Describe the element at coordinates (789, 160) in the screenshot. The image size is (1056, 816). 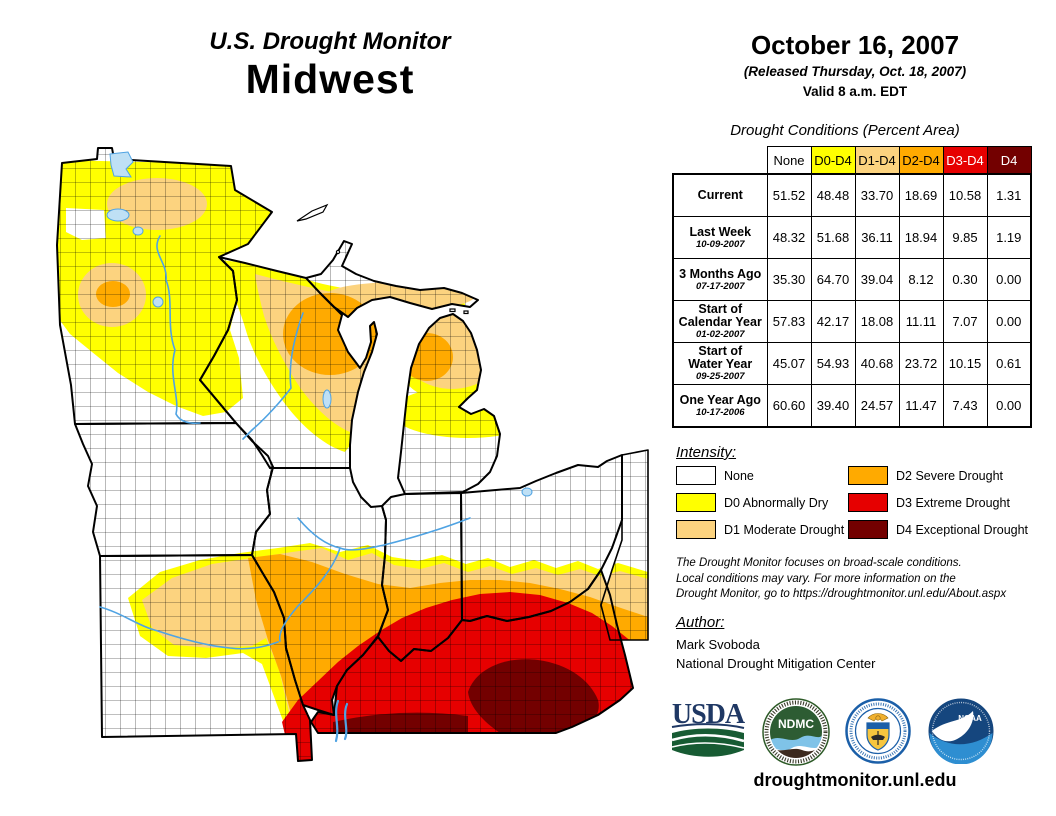
I see `column-header: None` at that location.